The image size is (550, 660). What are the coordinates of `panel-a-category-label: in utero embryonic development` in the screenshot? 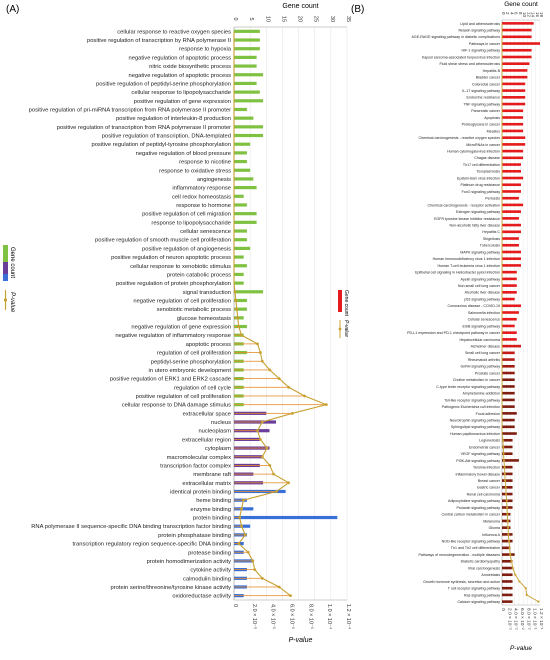 It's located at (190, 371).